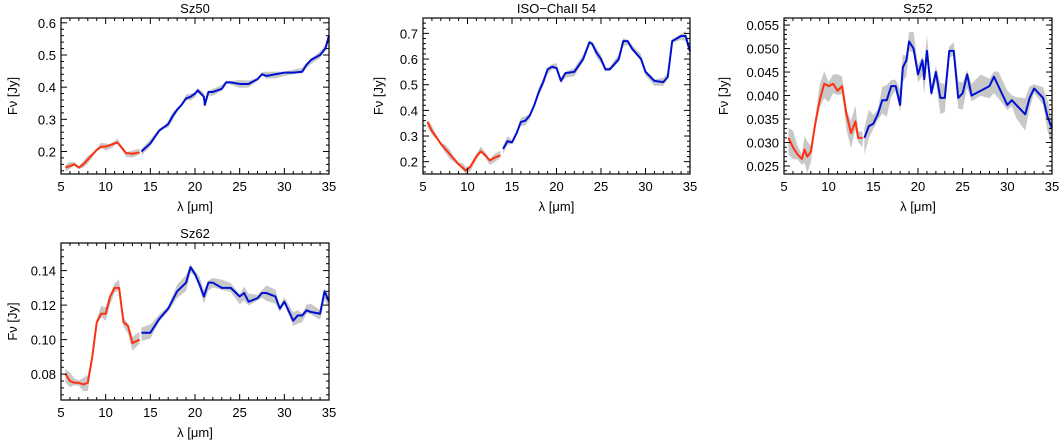 The image size is (1060, 444). I want to click on y-tick-label: 0.025, so click(762, 166).